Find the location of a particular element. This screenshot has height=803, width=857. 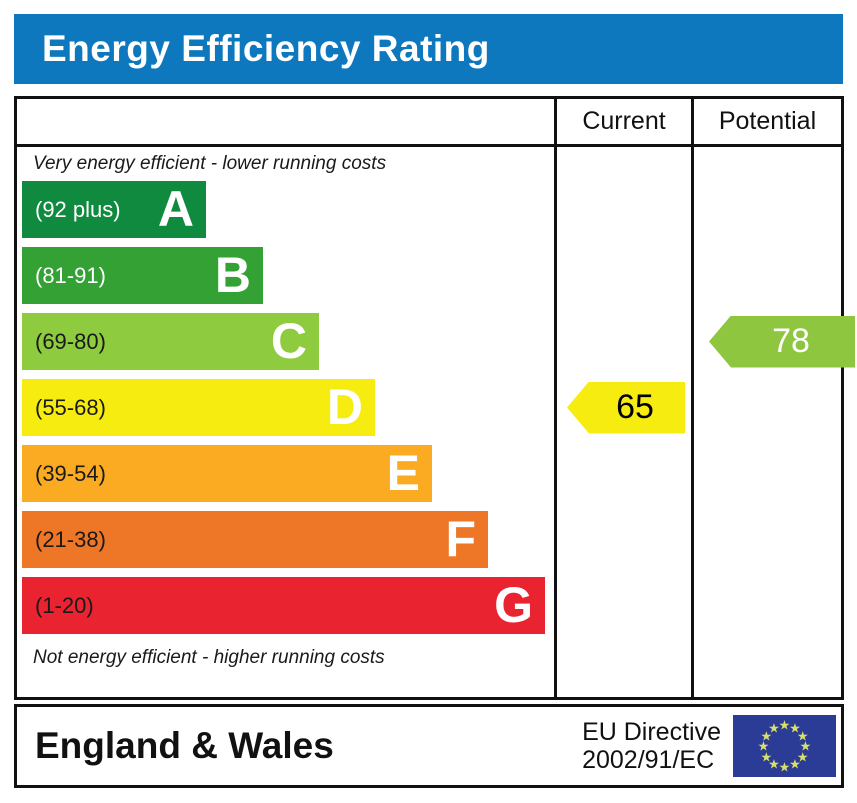

band-letter: A is located at coordinates (175, 209).